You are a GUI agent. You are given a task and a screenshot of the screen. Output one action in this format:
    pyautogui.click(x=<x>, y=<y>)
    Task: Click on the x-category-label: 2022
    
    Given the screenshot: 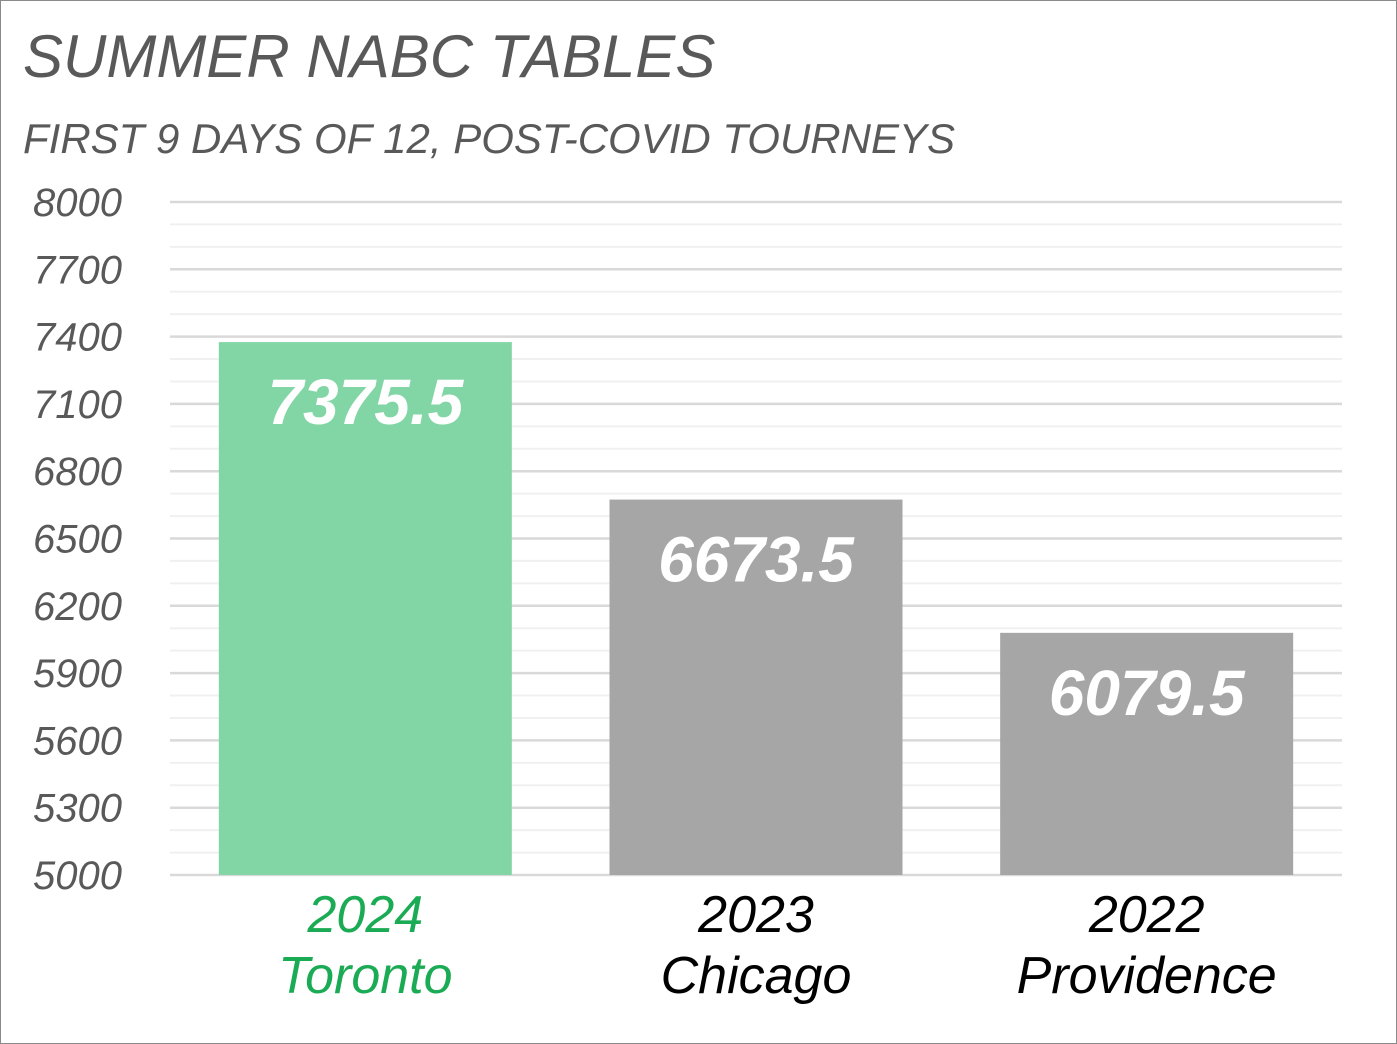 What is the action you would take?
    pyautogui.click(x=1146, y=915)
    